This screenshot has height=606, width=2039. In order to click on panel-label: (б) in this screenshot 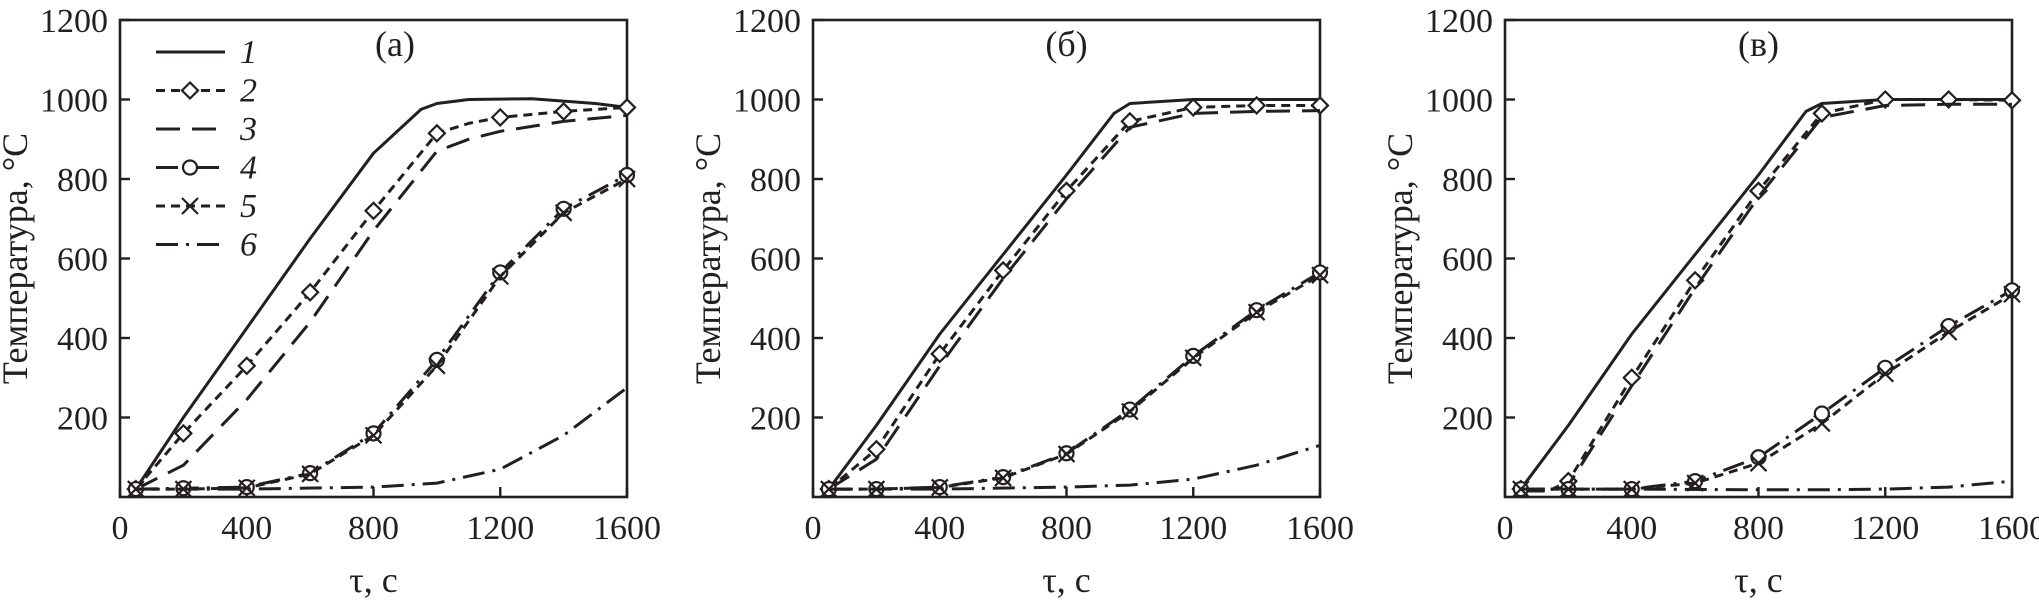, I will do `click(1066, 44)`.